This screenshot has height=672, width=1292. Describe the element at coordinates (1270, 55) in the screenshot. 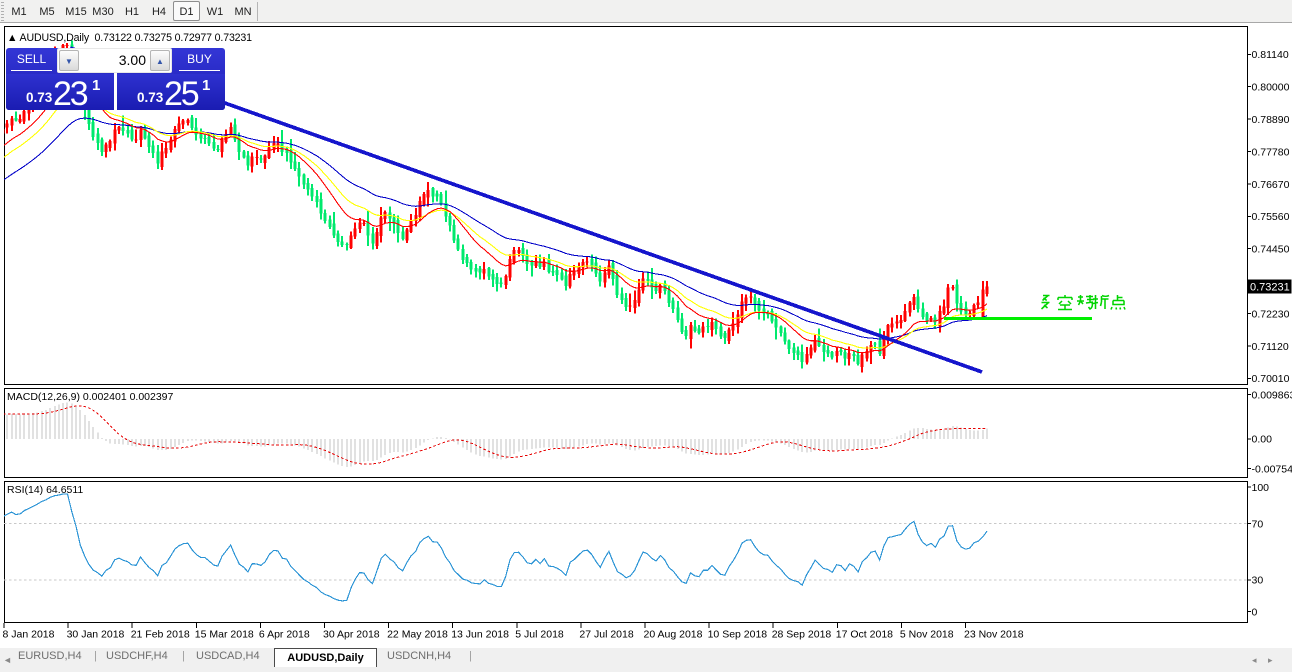

I see `svg-text: 0.81140` at that location.